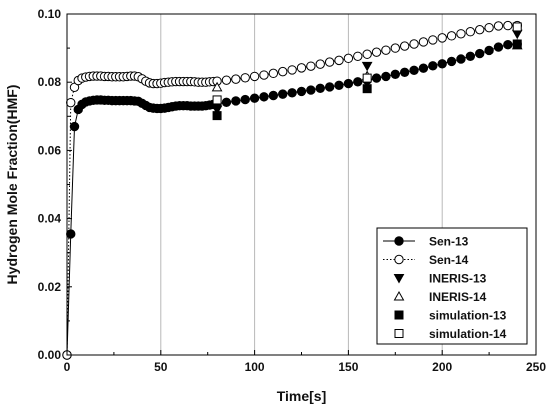  I want to click on y-tick-label: 0.06, so click(50, 150).